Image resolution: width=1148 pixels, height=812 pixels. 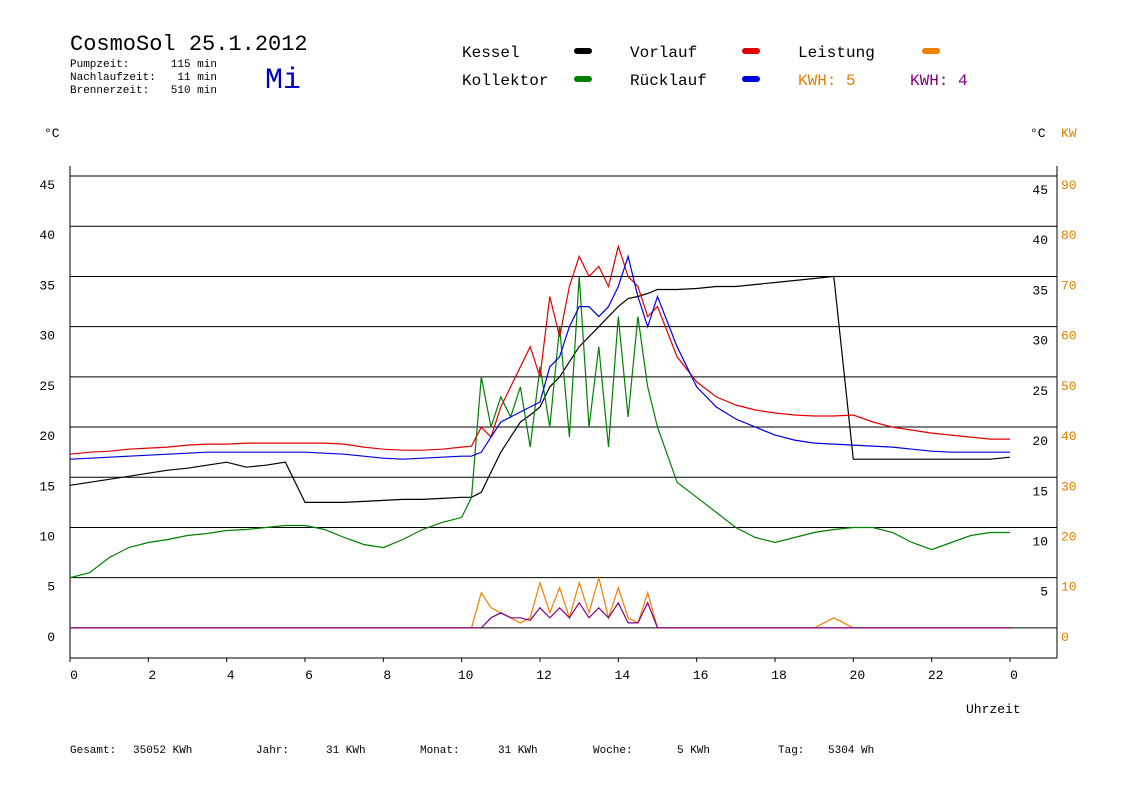 What do you see at coordinates (779, 675) in the screenshot?
I see `x-tick-label: 18` at bounding box center [779, 675].